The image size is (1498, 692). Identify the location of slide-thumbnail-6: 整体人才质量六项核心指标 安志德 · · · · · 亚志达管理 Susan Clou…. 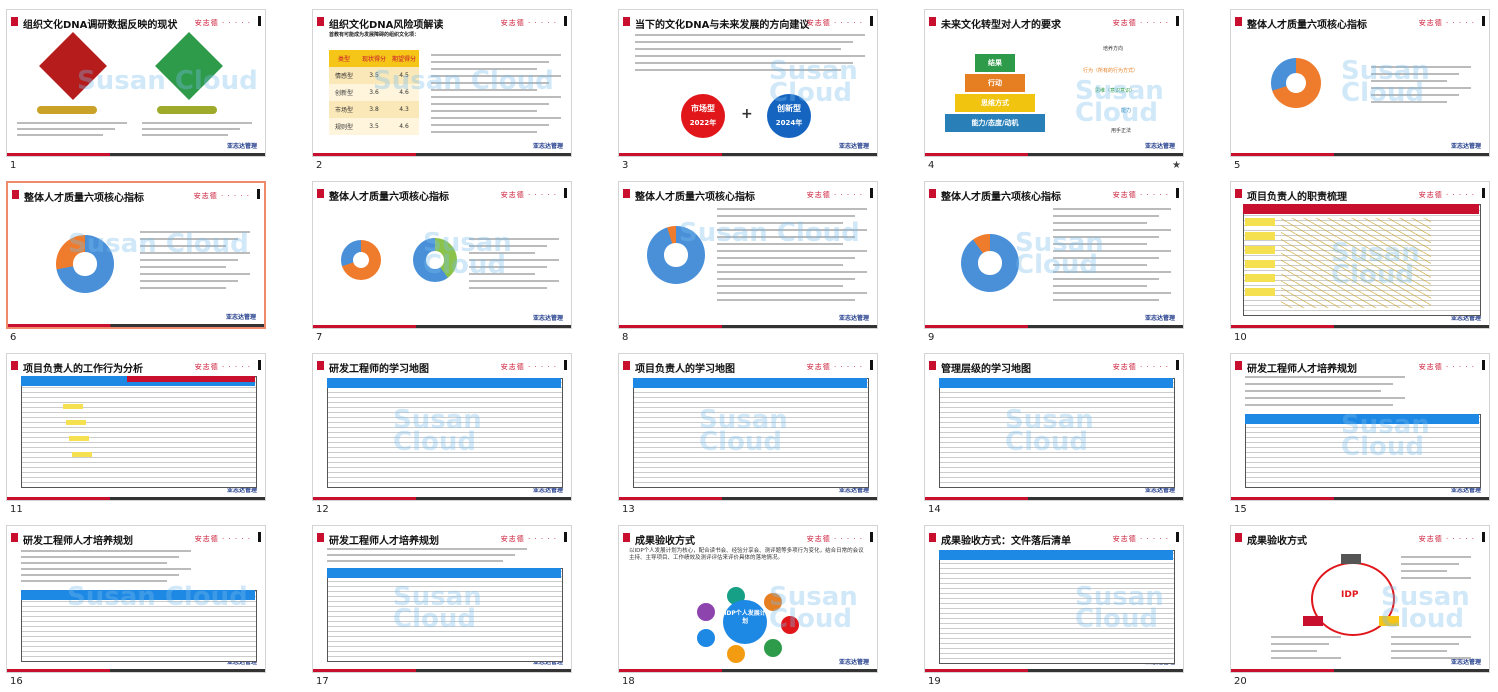
(137, 264).